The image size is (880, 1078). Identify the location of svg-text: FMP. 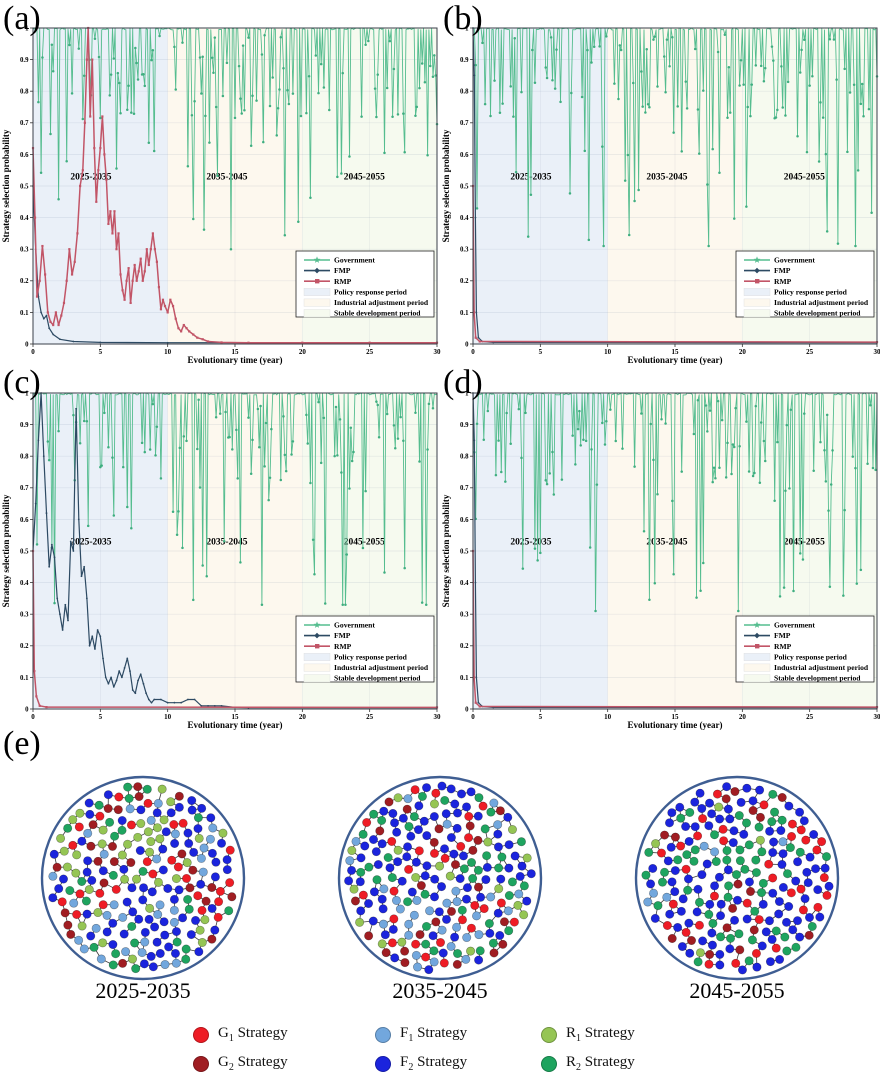
(782, 270).